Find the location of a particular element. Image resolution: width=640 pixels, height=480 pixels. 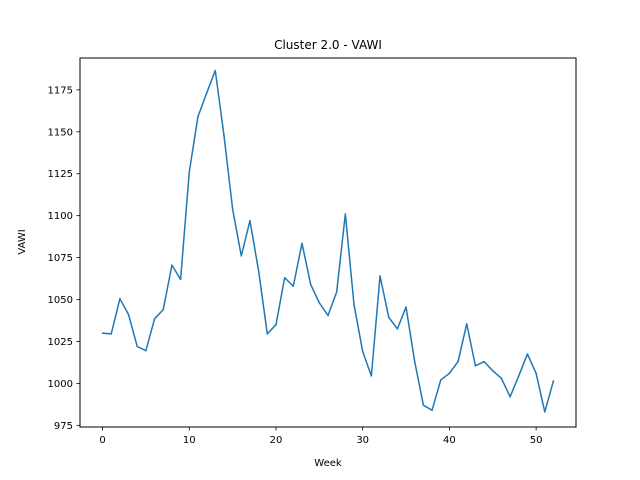

y-tick-label: 1075 is located at coordinates (60, 258).